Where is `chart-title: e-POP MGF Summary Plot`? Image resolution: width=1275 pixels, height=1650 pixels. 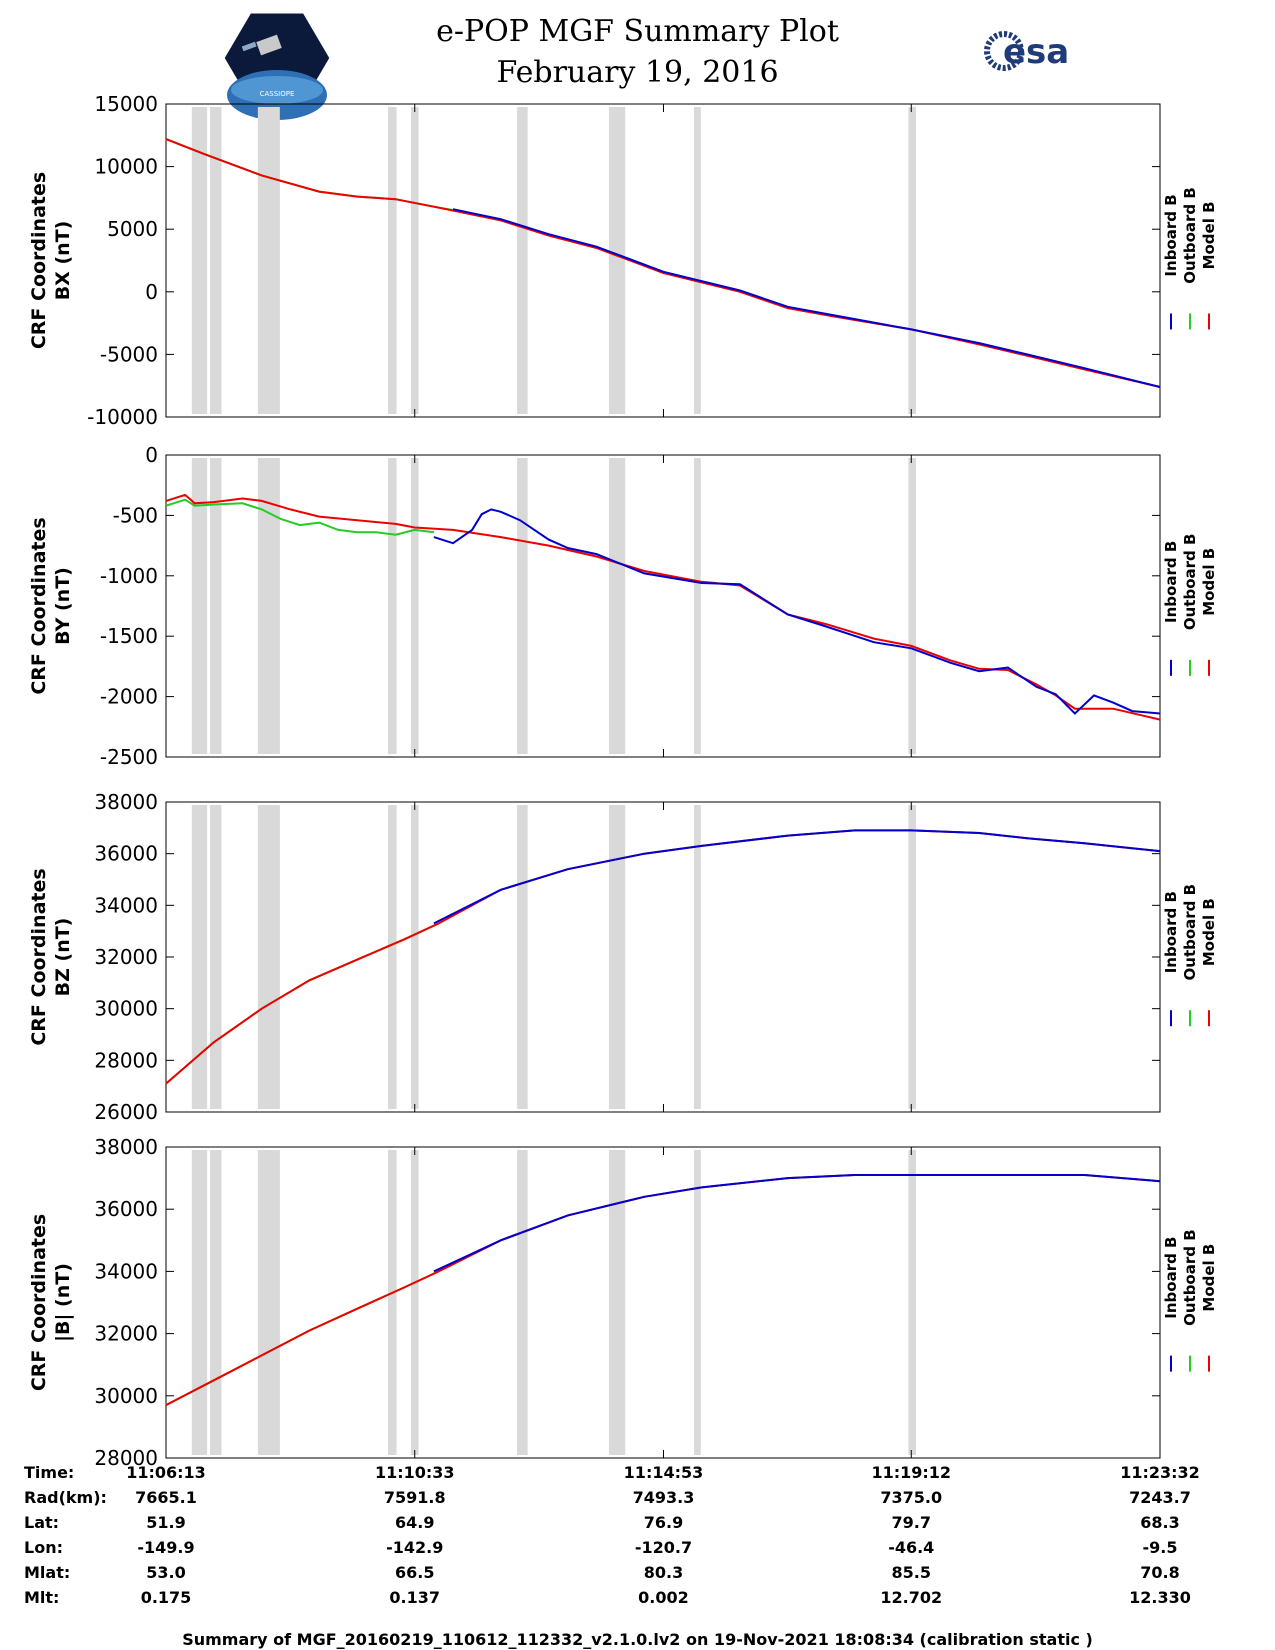 chart-title: e-POP MGF Summary Plot is located at coordinates (637, 31).